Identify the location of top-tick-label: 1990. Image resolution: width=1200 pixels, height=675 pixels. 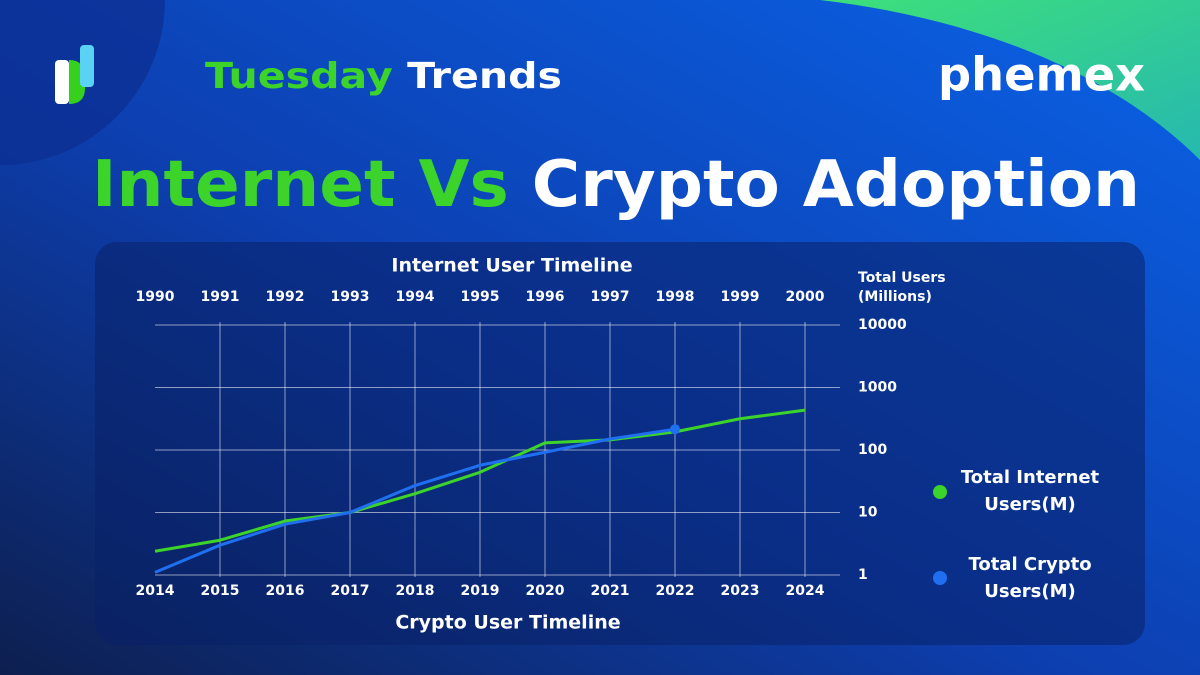
(155, 297).